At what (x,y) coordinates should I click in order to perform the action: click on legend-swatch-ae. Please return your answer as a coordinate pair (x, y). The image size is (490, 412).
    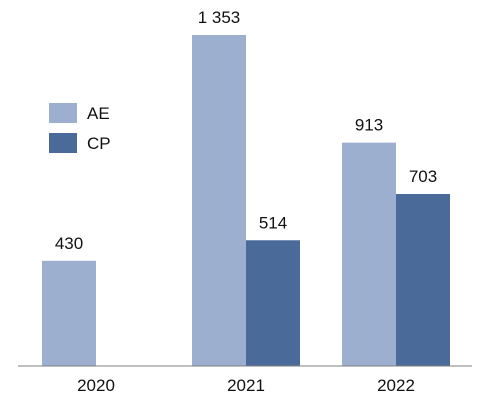
    Looking at the image, I should click on (63, 113).